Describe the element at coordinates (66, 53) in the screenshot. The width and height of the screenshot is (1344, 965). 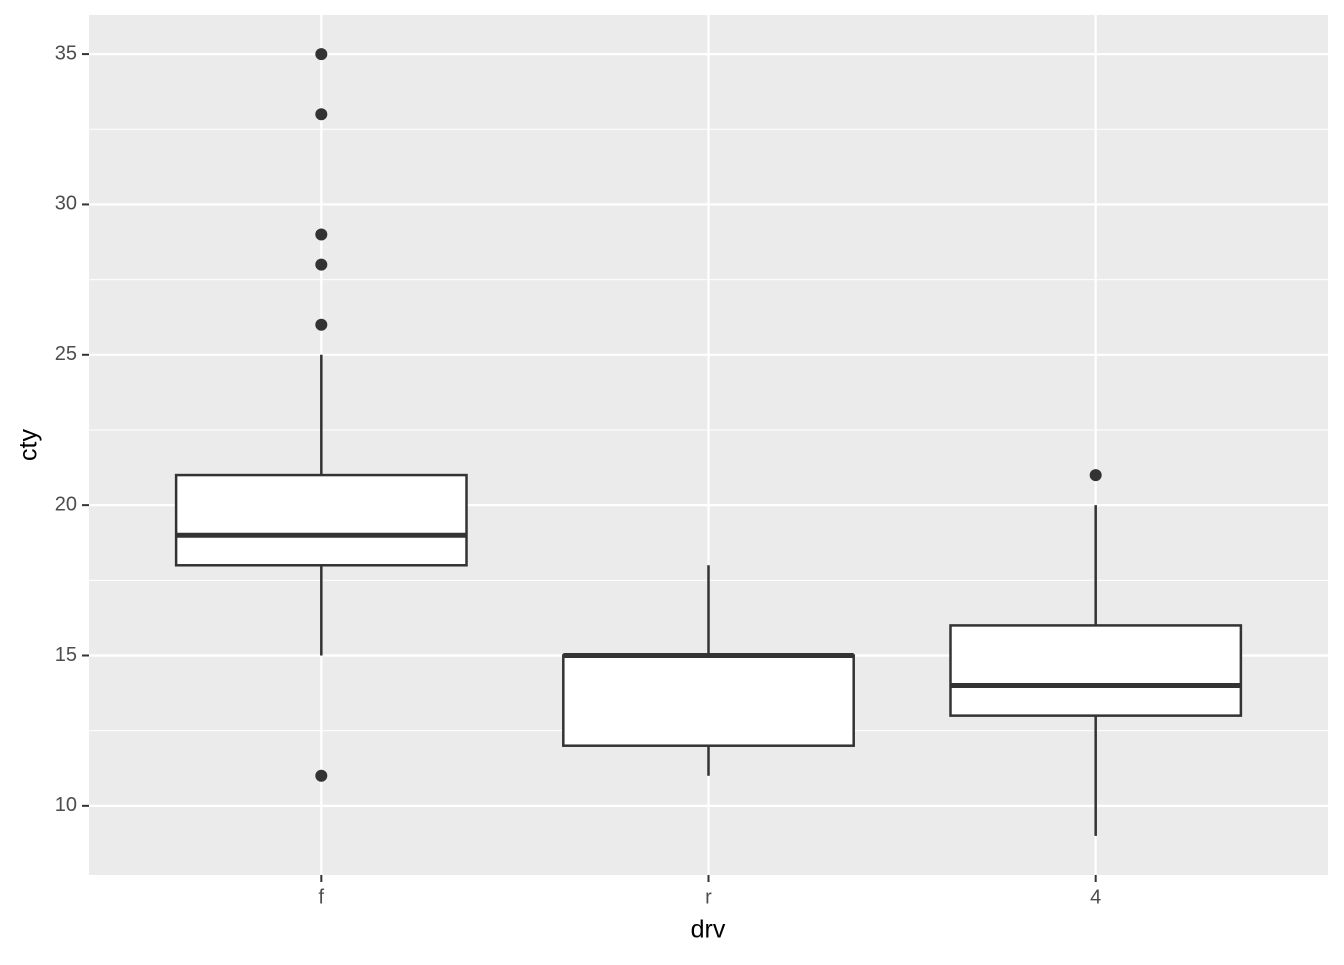
I see `y-tick-label: 35` at that location.